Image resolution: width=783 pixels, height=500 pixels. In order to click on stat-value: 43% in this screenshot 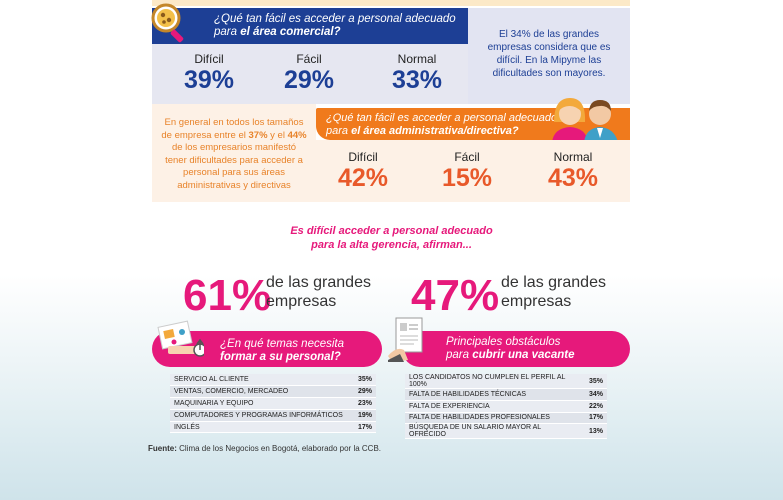, I will do `click(573, 178)`.